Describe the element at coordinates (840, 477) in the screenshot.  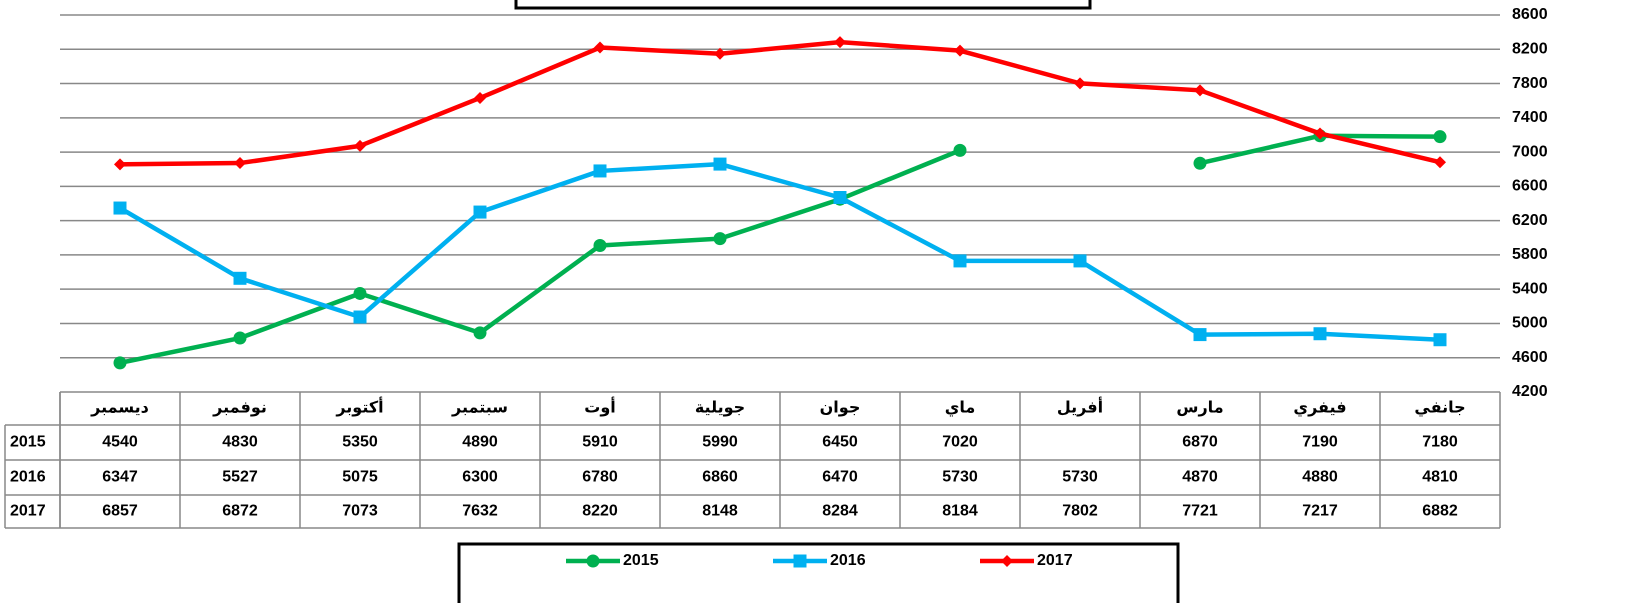
I see `table-cell: 6470` at that location.